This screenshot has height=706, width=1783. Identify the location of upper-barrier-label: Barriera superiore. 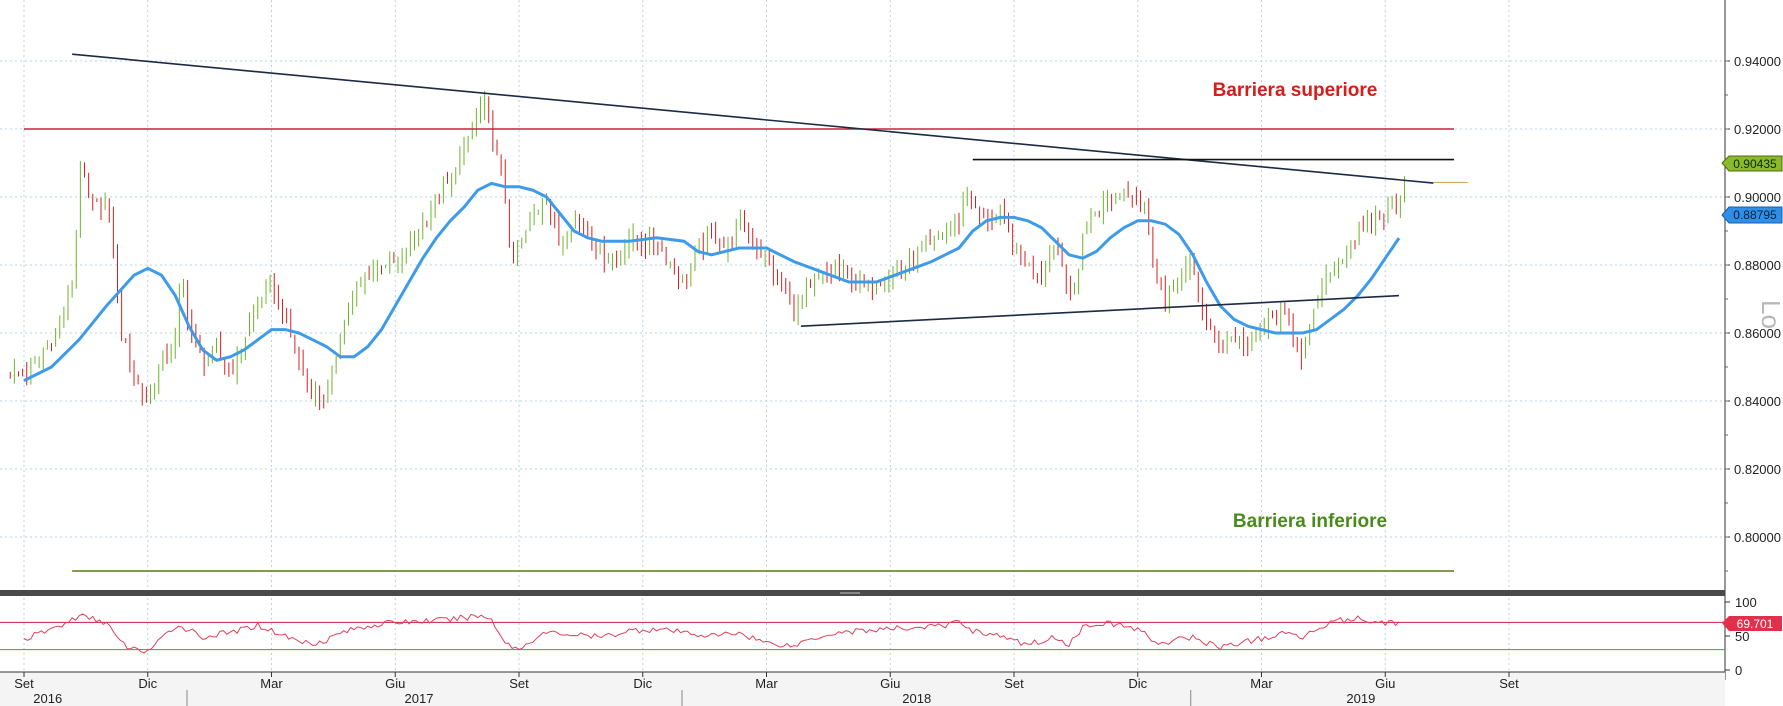
(1295, 90).